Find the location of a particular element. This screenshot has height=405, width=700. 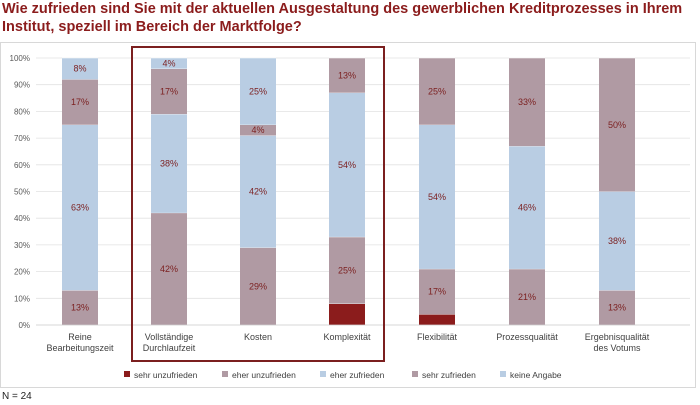

y-tick-label: 20% is located at coordinates (22, 272).